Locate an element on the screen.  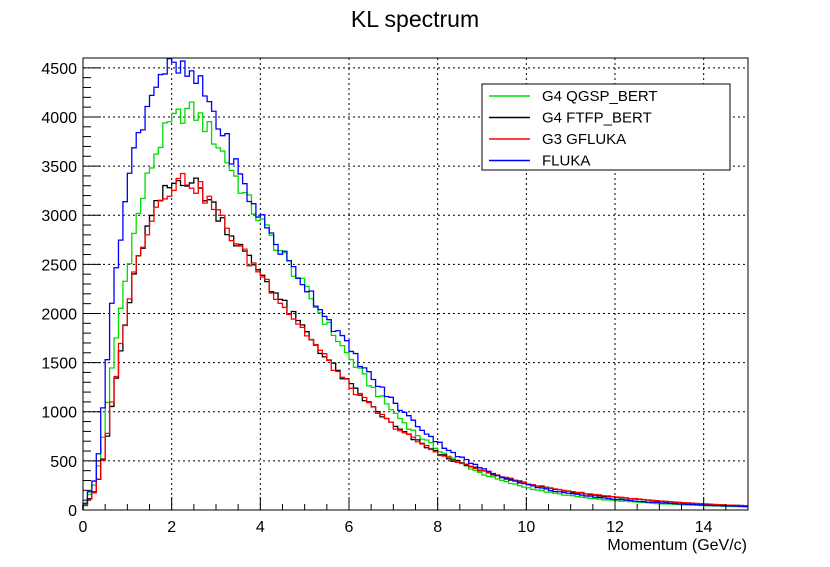
legend-entry: G4 QGSP_BERT is located at coordinates (600, 96).